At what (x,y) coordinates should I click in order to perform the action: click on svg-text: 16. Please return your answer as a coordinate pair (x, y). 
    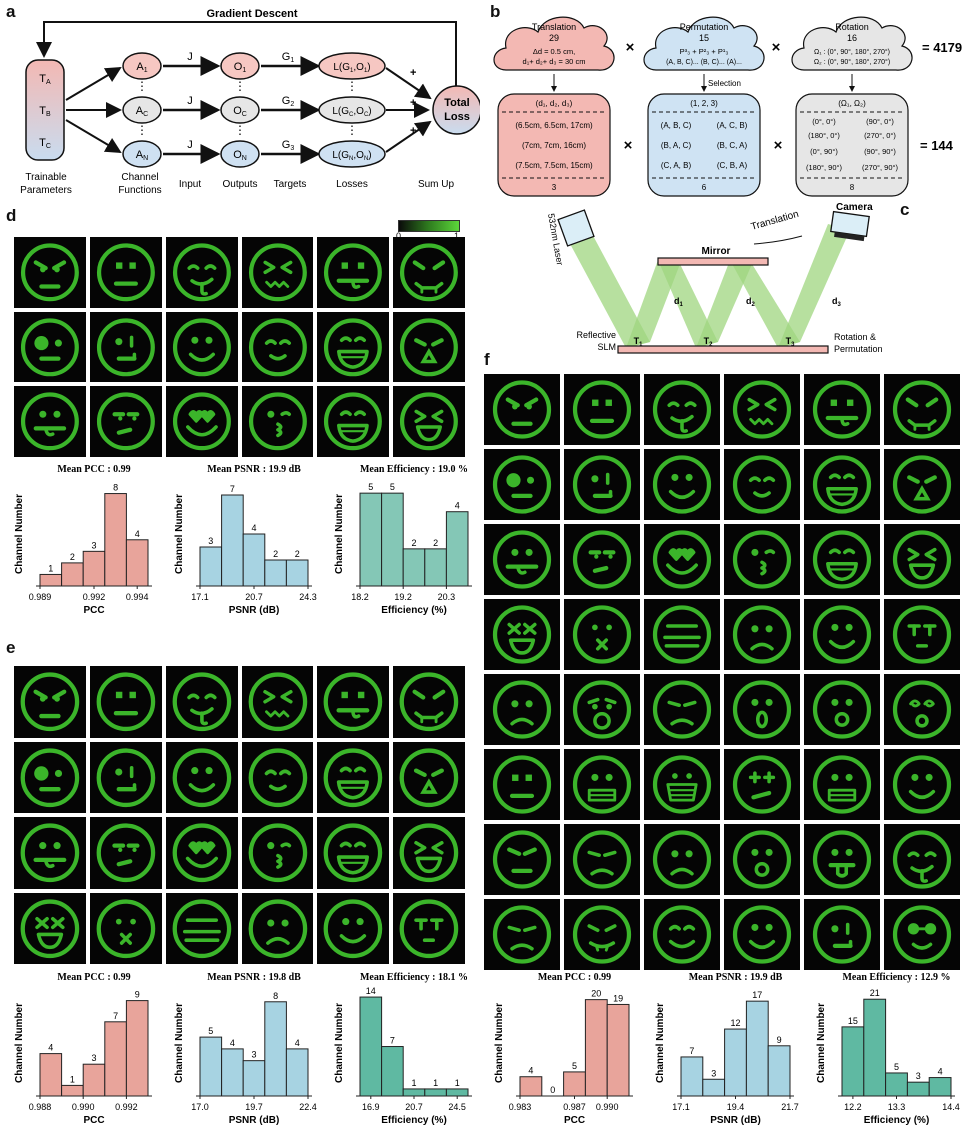
    Looking at the image, I should click on (852, 38).